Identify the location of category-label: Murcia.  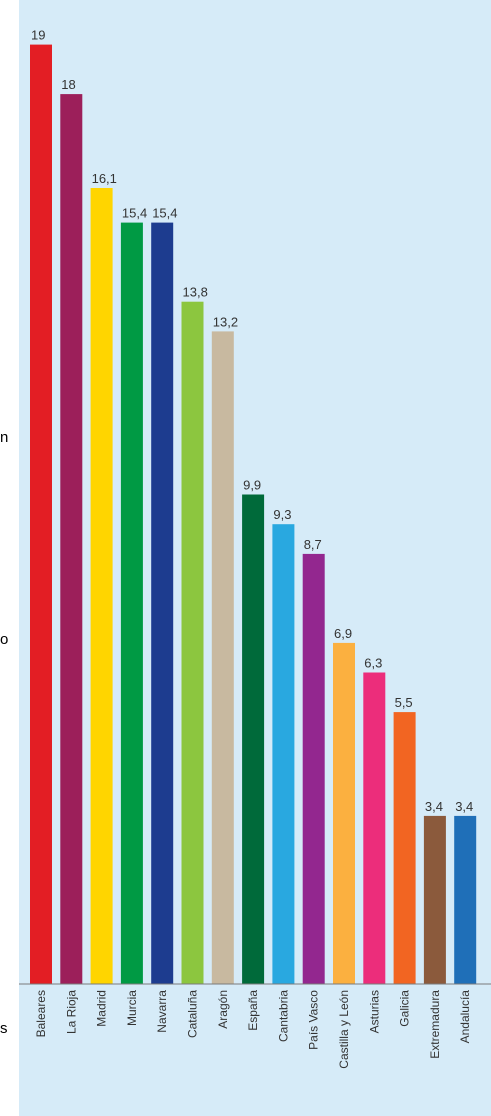
(132, 1008).